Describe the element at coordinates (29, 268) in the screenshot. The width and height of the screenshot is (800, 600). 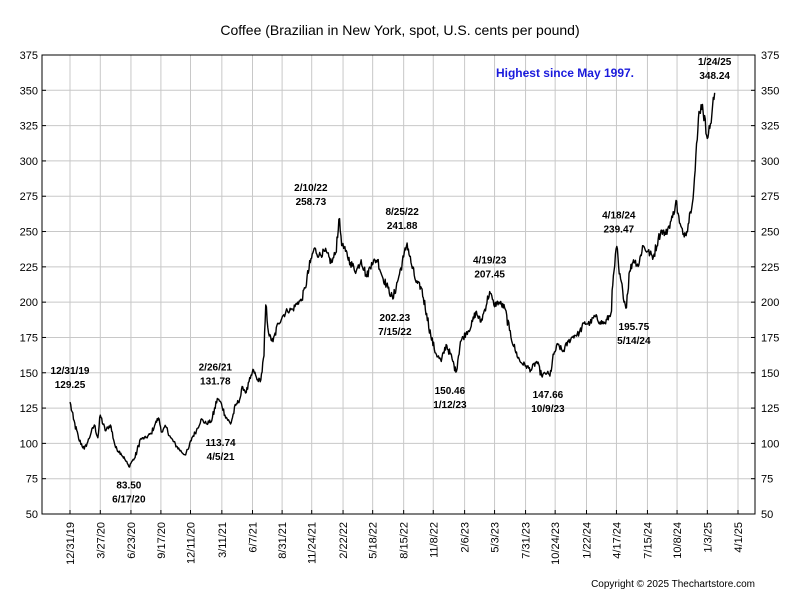
I see `y-tick-label-left: 225` at that location.